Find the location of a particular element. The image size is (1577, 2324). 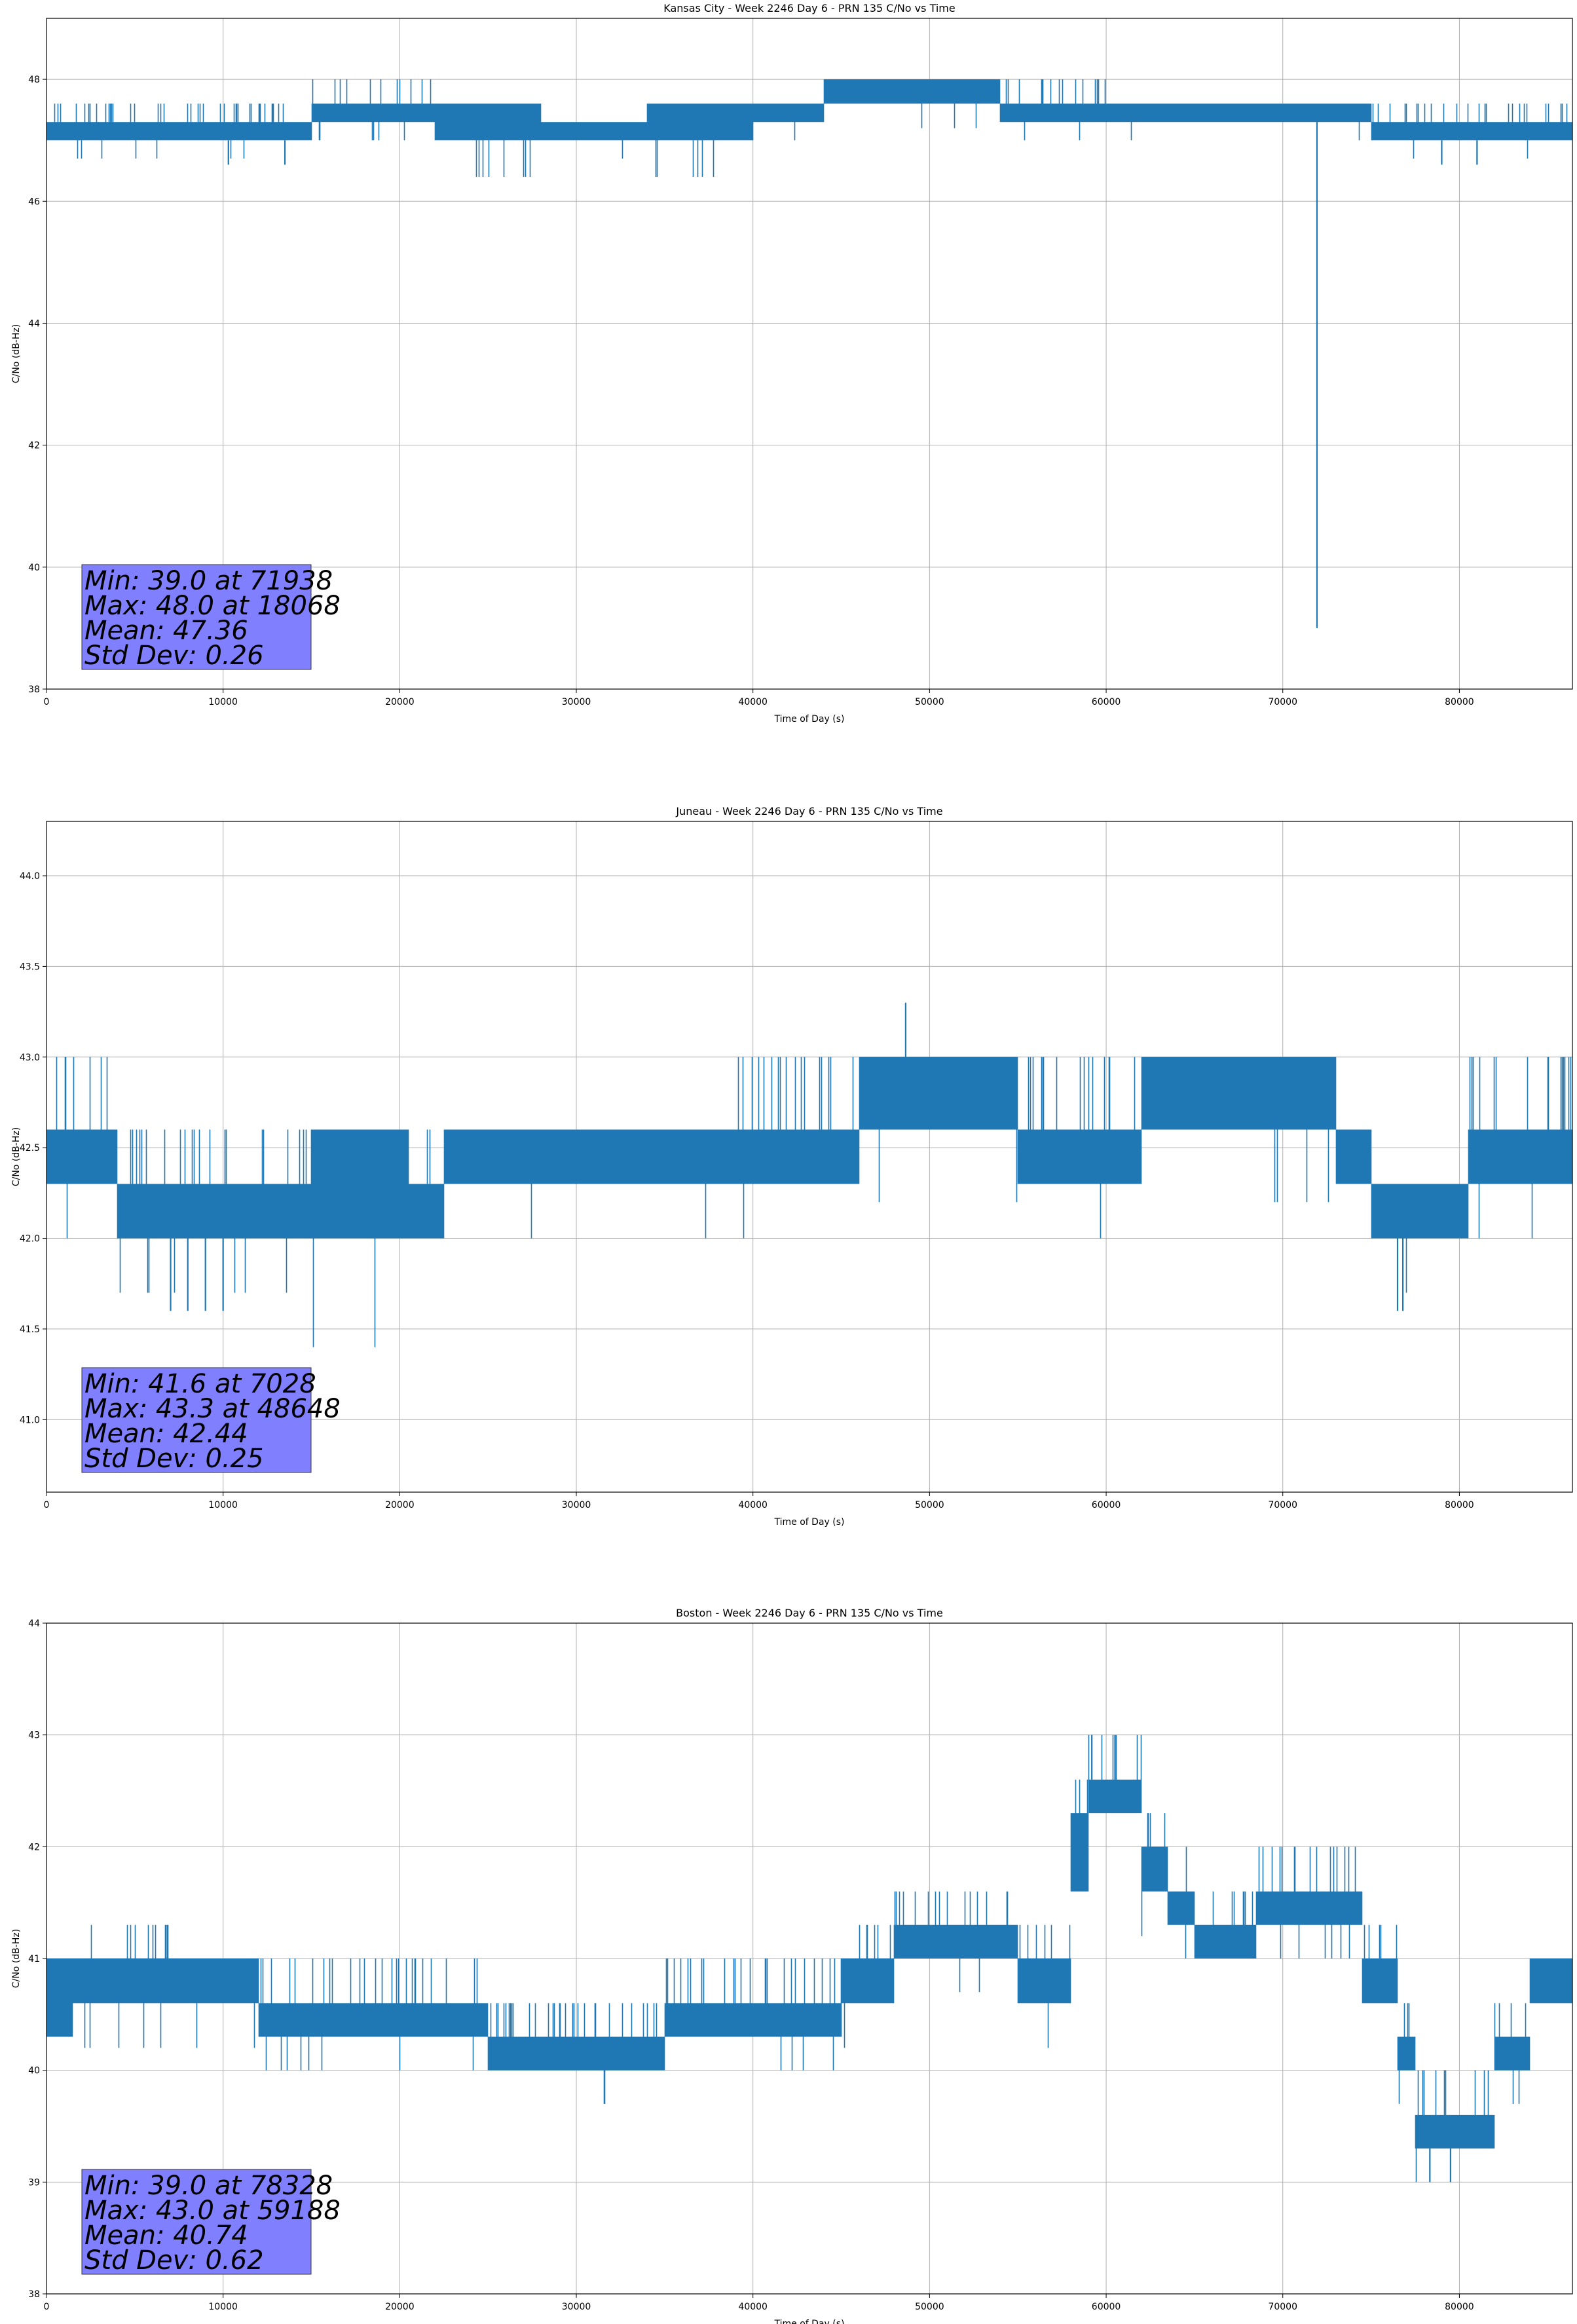

stats-mean: Mean: 47.36 is located at coordinates (166, 631).